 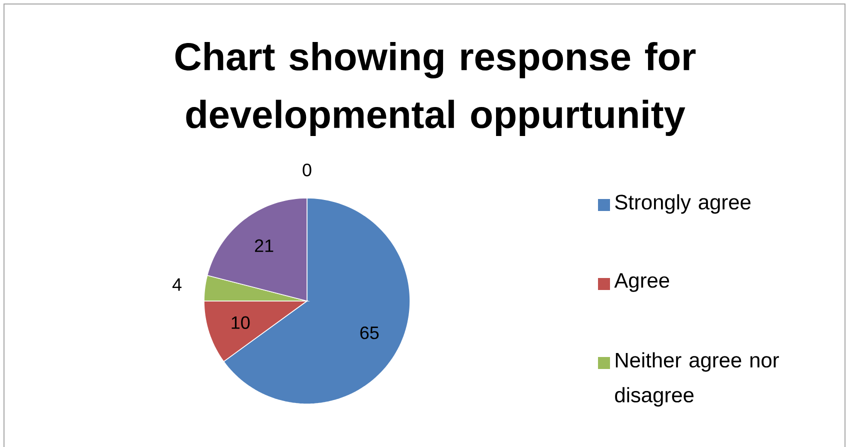 I want to click on legend-label: Neither agree nor disagree, so click(x=697, y=379).